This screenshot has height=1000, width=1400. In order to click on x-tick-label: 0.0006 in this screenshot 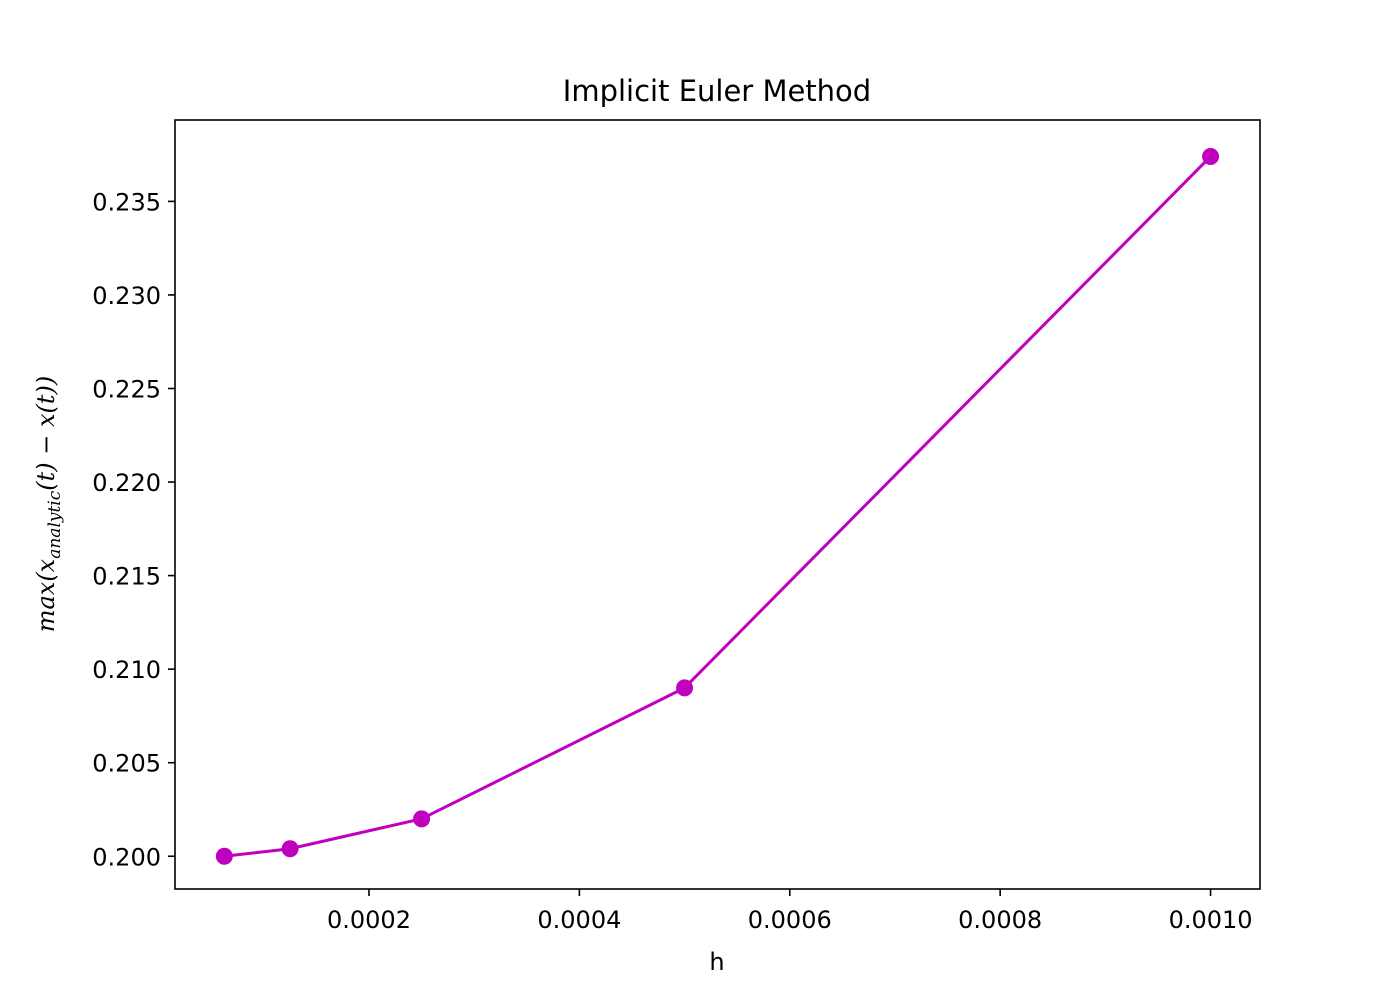, I will do `click(790, 920)`.